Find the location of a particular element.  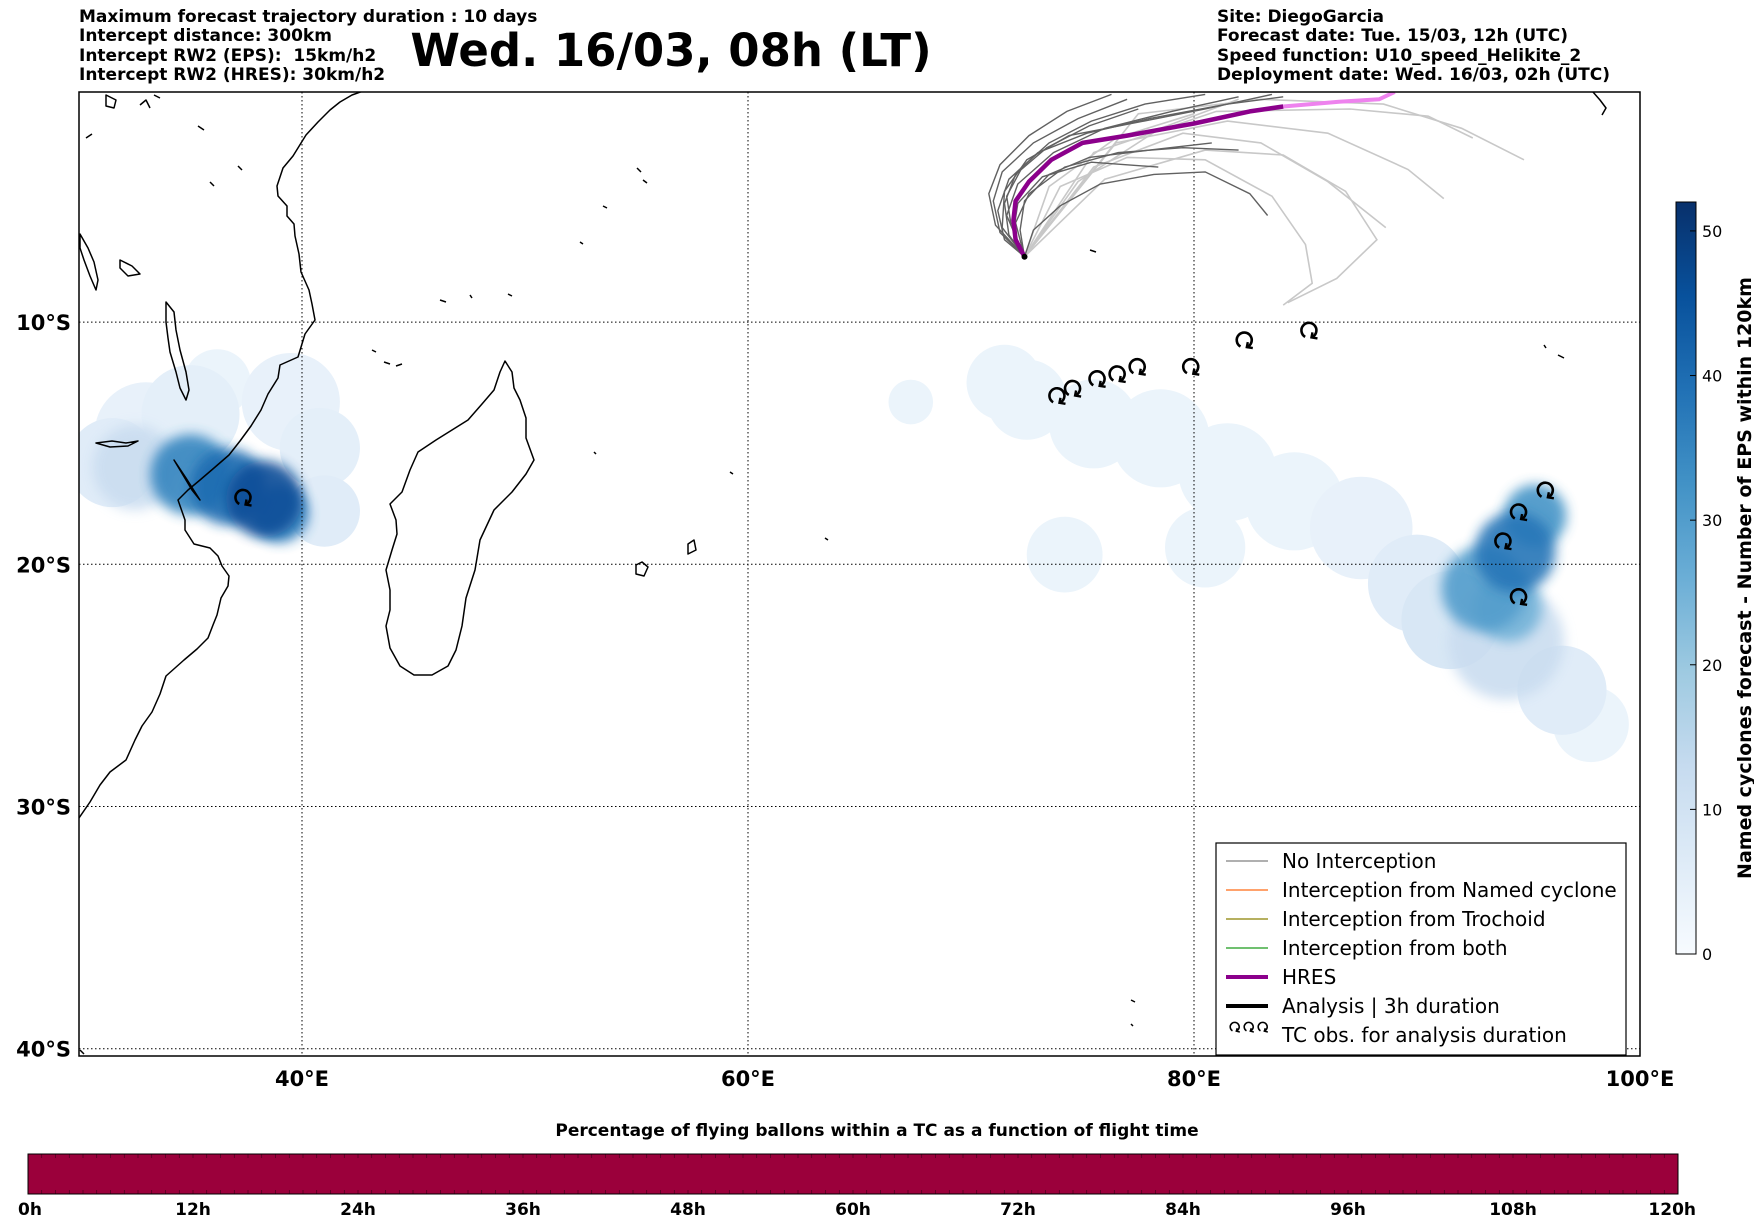

legend-label: Interception from Named cyclone is located at coordinates (1449, 890).